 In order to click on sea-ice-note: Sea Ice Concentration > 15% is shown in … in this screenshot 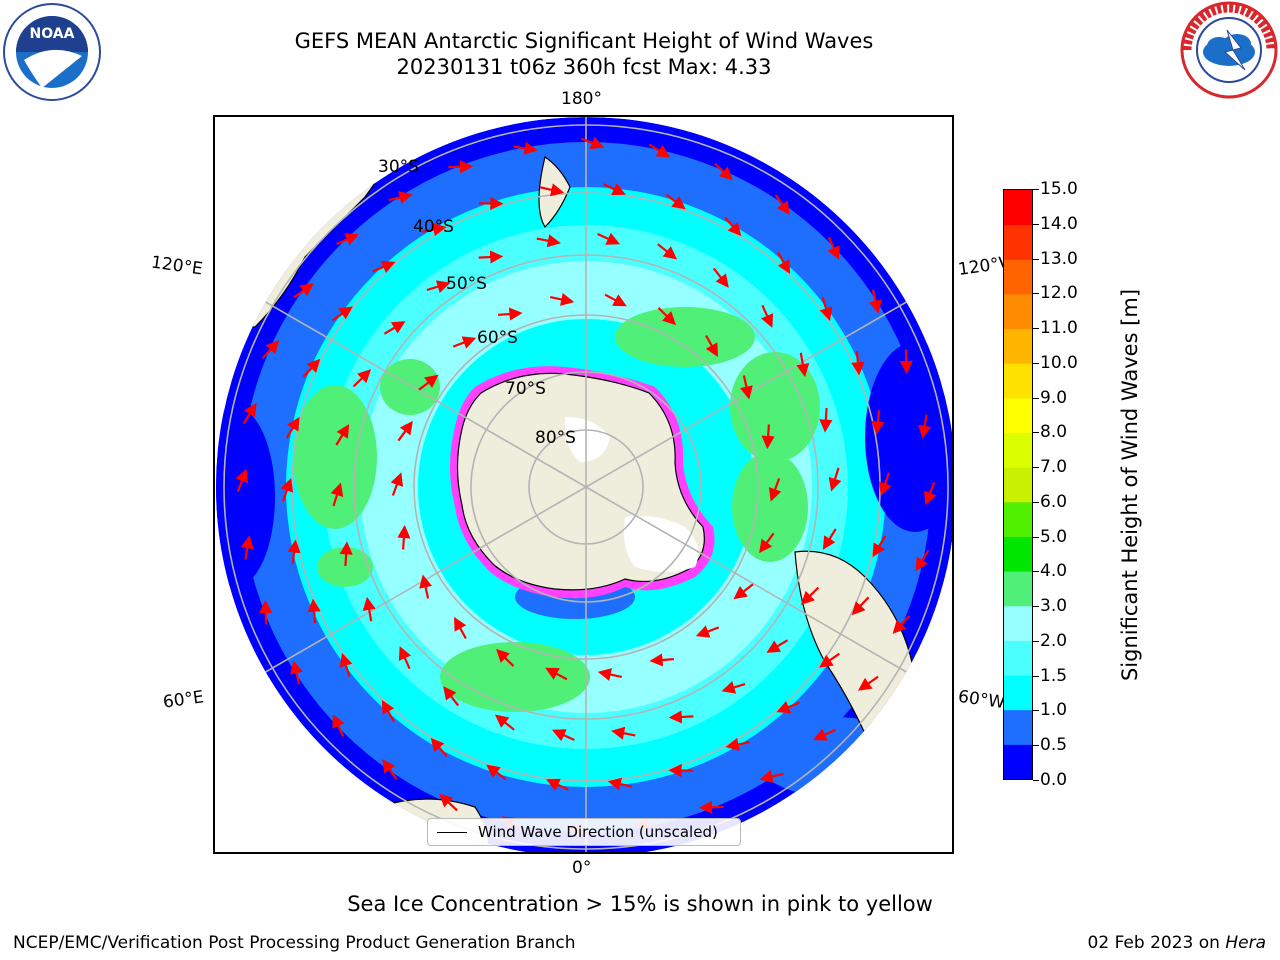, I will do `click(640, 904)`.